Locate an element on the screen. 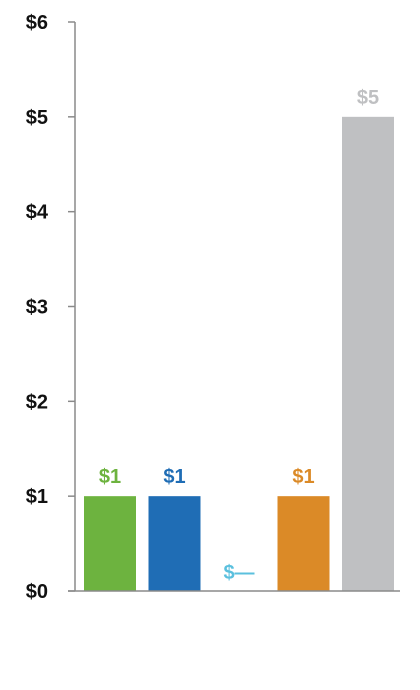 The image size is (420, 690). y-tick-label: $1 is located at coordinates (37, 497).